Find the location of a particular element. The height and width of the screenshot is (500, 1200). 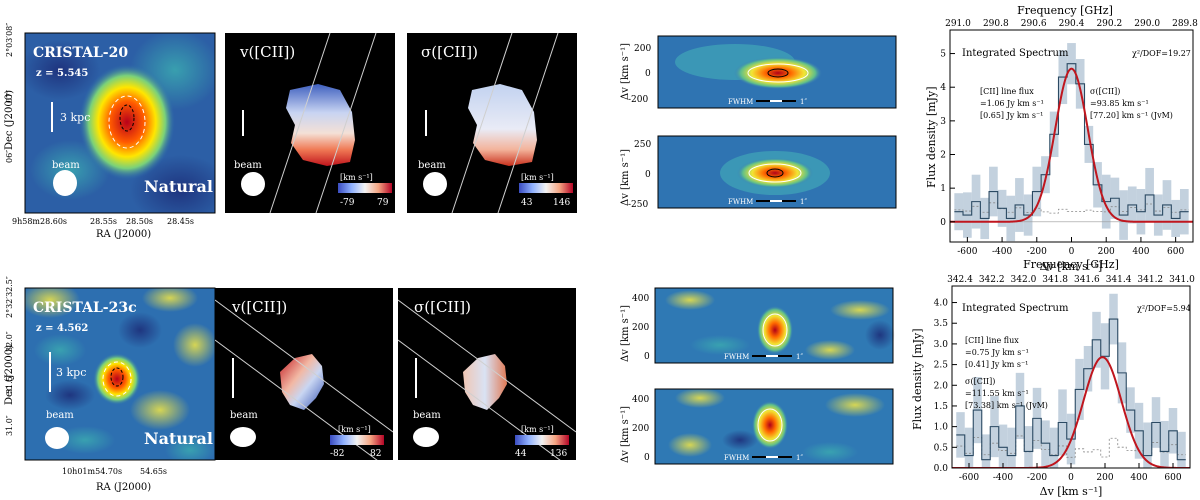

y-tick-label: 1 is located at coordinates (943, 189).